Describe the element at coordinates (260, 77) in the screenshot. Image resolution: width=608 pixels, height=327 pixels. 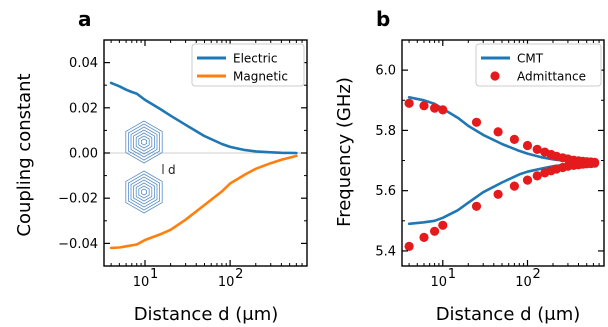
I see `panel-a-legend-label: Magnetic` at that location.